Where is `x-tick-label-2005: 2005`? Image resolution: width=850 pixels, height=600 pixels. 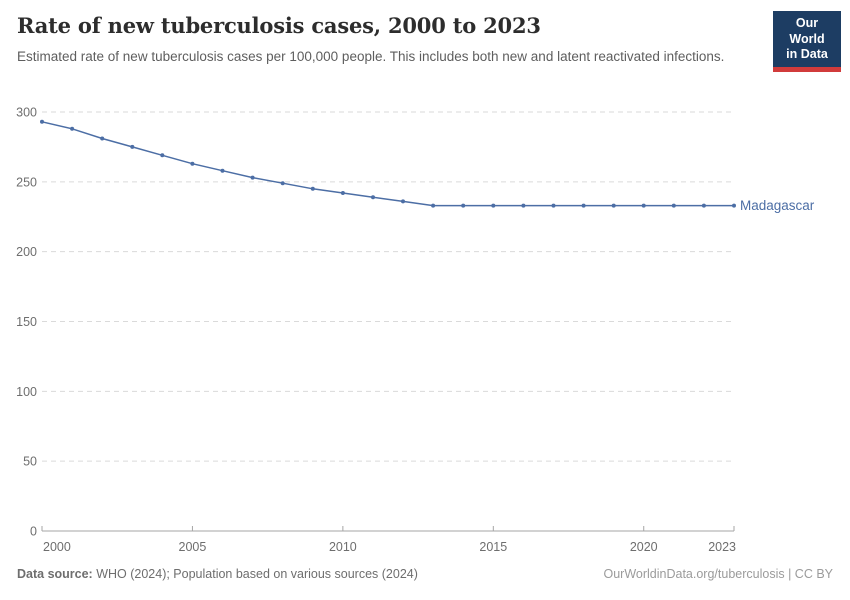 x-tick-label-2005: 2005 is located at coordinates (193, 547).